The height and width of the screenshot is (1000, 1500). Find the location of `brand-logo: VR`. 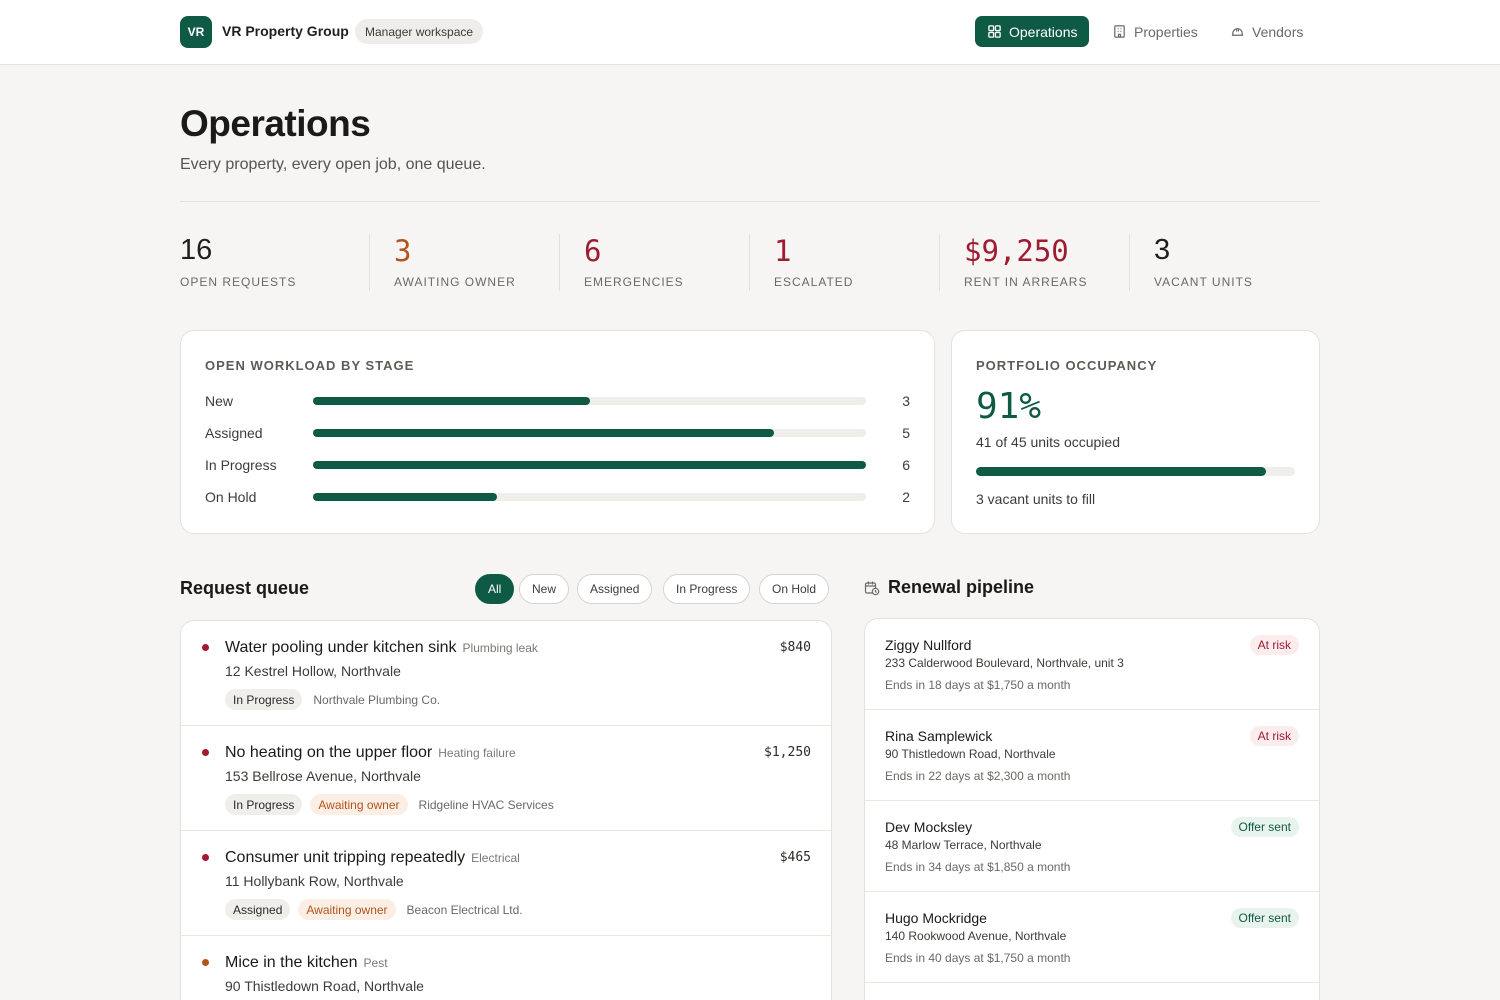

brand-logo: VR is located at coordinates (196, 32).